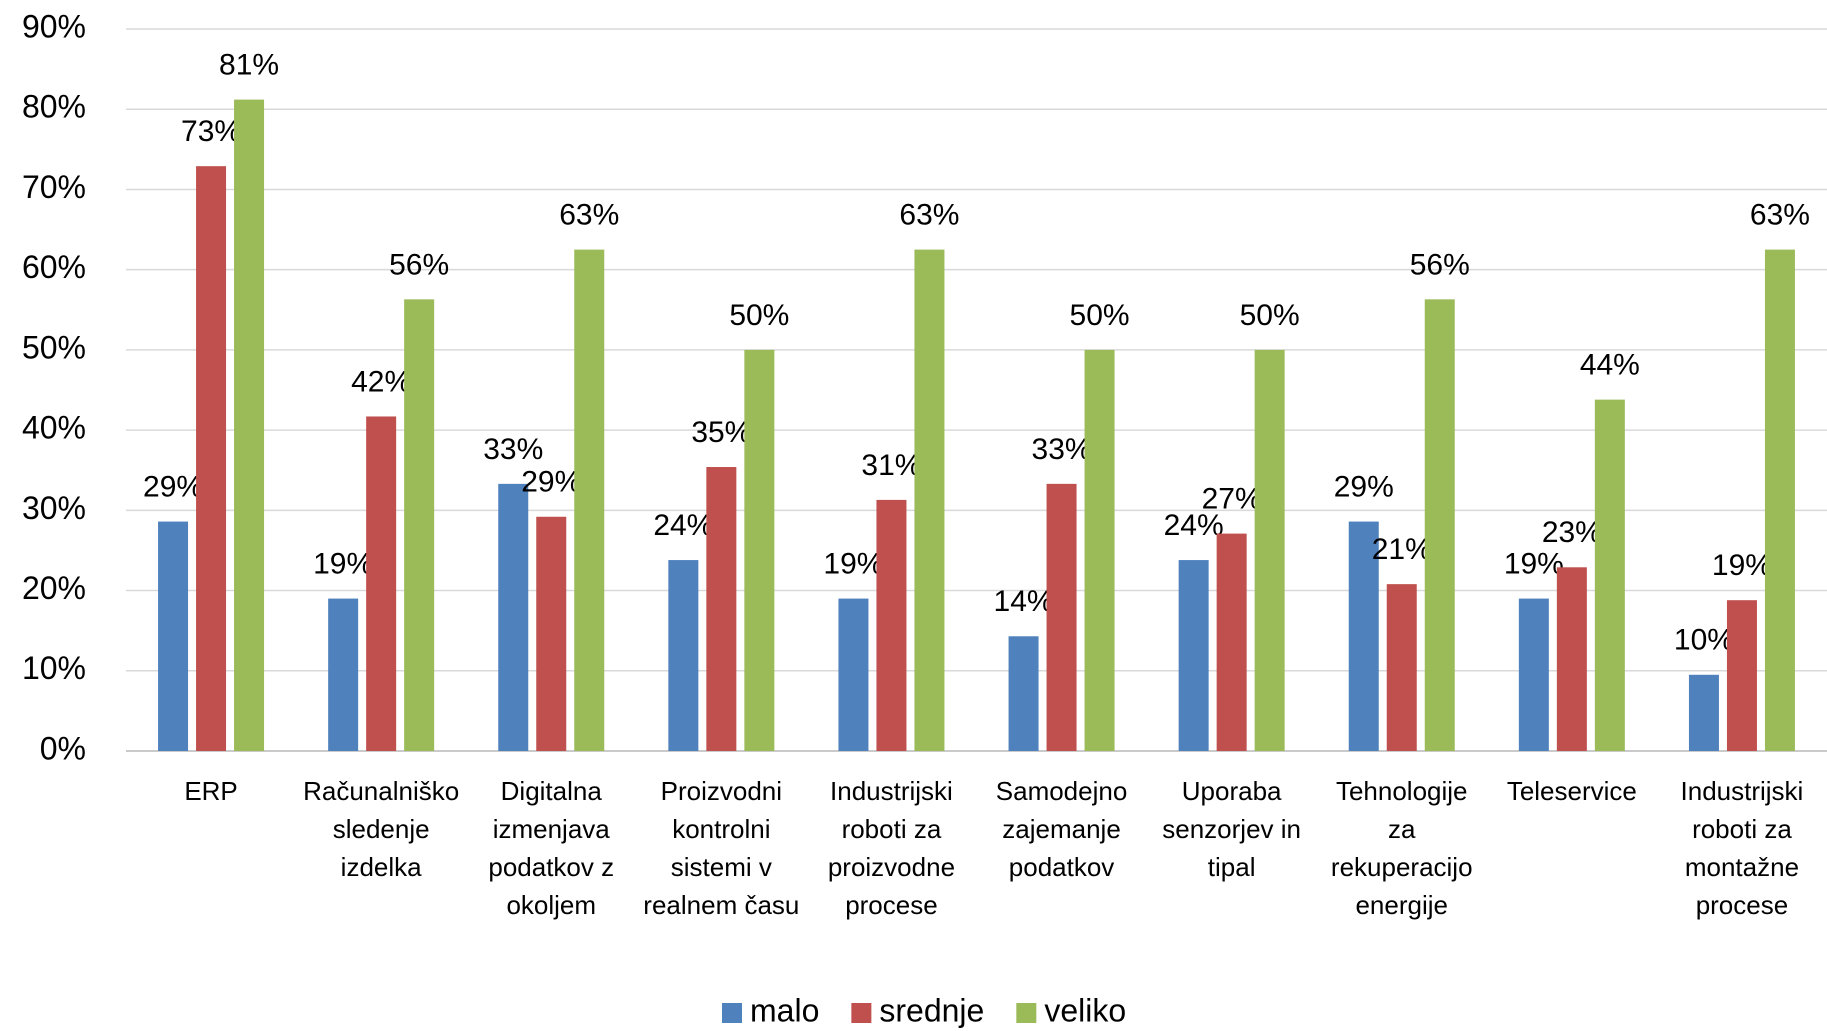 The image size is (1827, 1031). What do you see at coordinates (54, 428) in the screenshot?
I see `y-tick-label: 40%` at bounding box center [54, 428].